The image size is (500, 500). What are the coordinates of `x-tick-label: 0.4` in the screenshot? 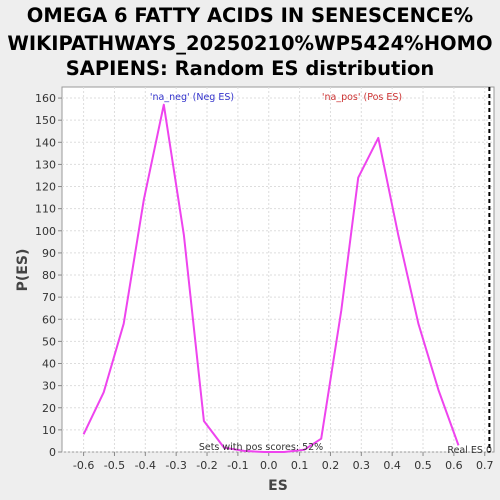 It's located at (392, 465).